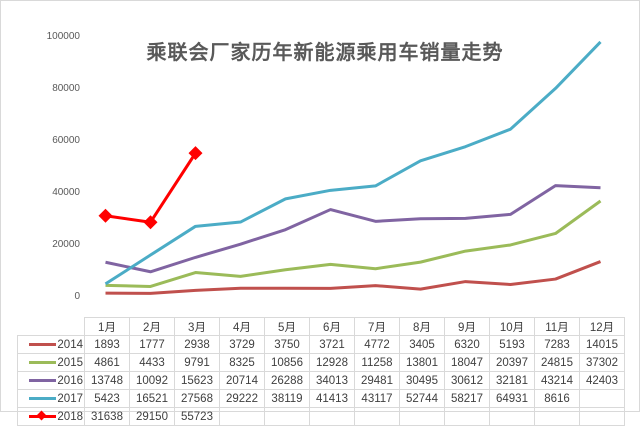 The height and width of the screenshot is (426, 640). I want to click on table-cell: 3405, so click(422, 344).